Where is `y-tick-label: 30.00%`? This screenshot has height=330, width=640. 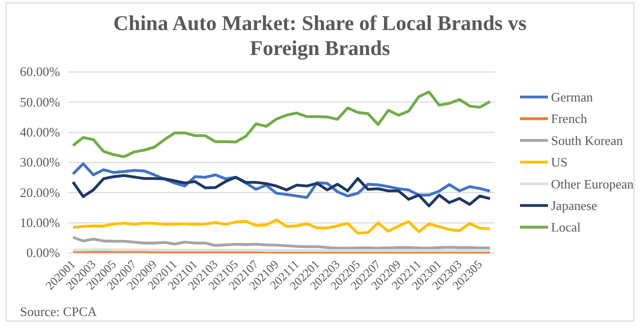 y-tick-label: 30.00% is located at coordinates (40, 162).